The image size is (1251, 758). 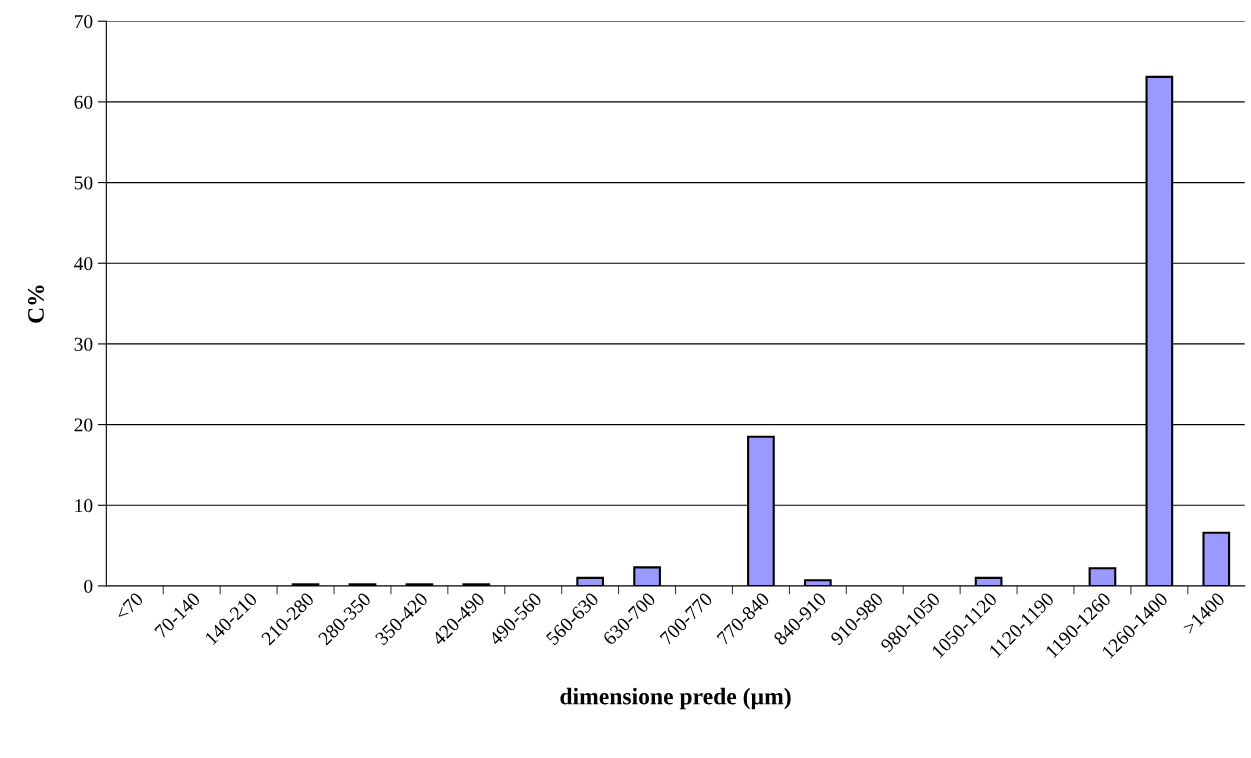 I want to click on y-tick-label: 60, so click(x=83, y=102).